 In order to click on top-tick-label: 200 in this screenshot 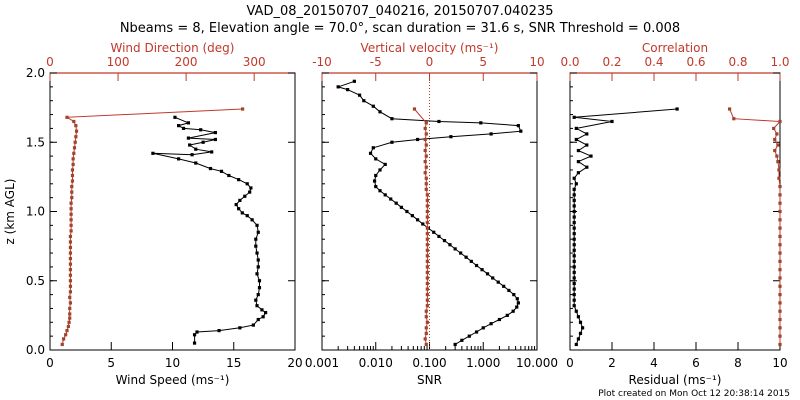, I will do `click(186, 62)`.